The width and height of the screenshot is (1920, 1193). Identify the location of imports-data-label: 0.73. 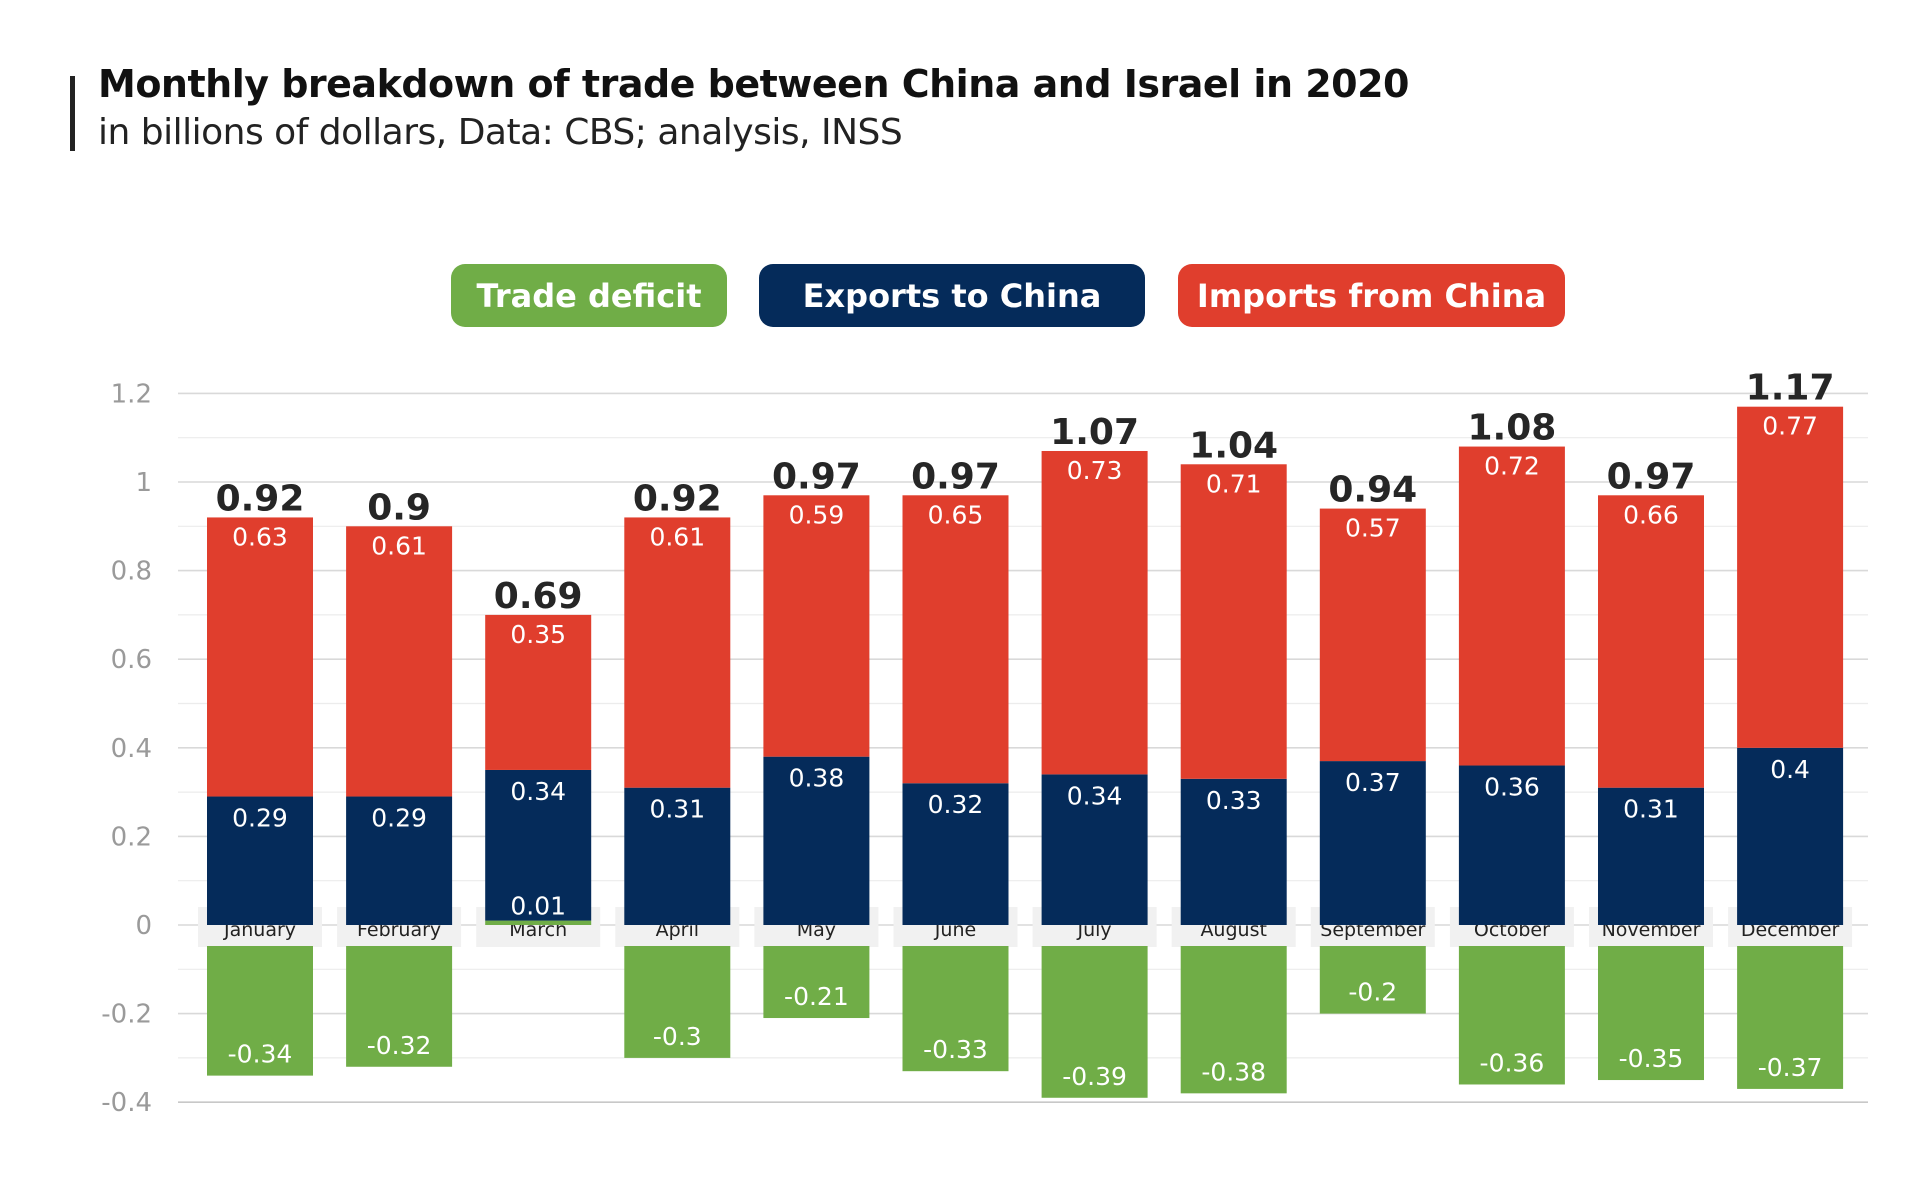
(1095, 470).